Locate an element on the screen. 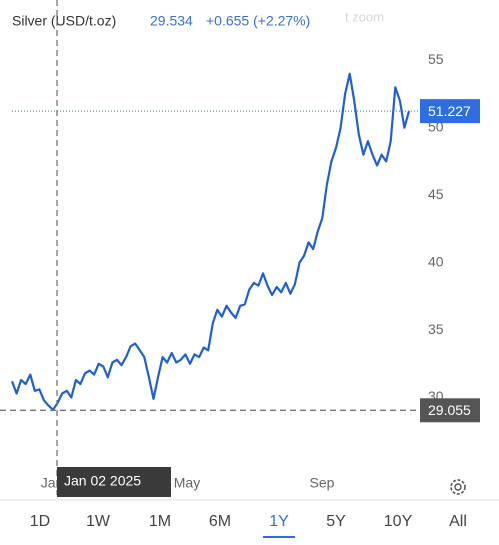 The width and height of the screenshot is (499, 545). y-tick-label: 40 is located at coordinates (436, 261).